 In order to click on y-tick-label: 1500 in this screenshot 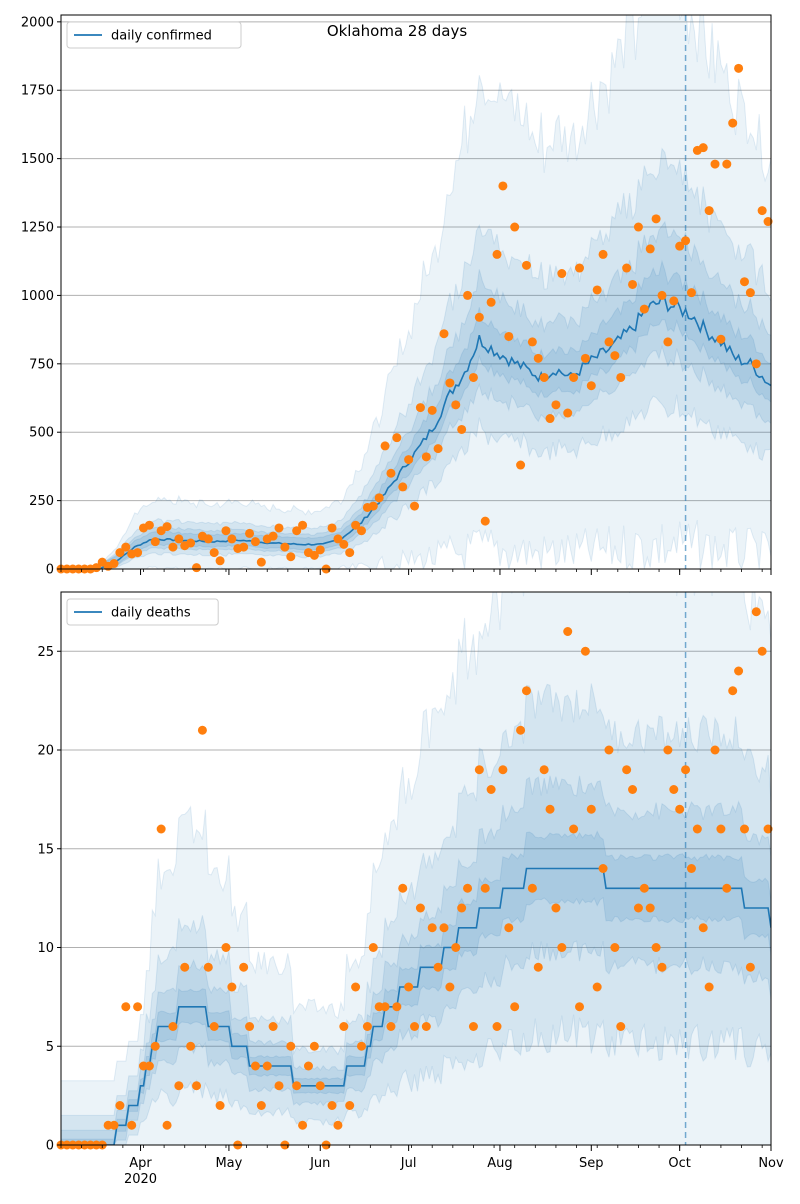, I will do `click(37, 159)`.